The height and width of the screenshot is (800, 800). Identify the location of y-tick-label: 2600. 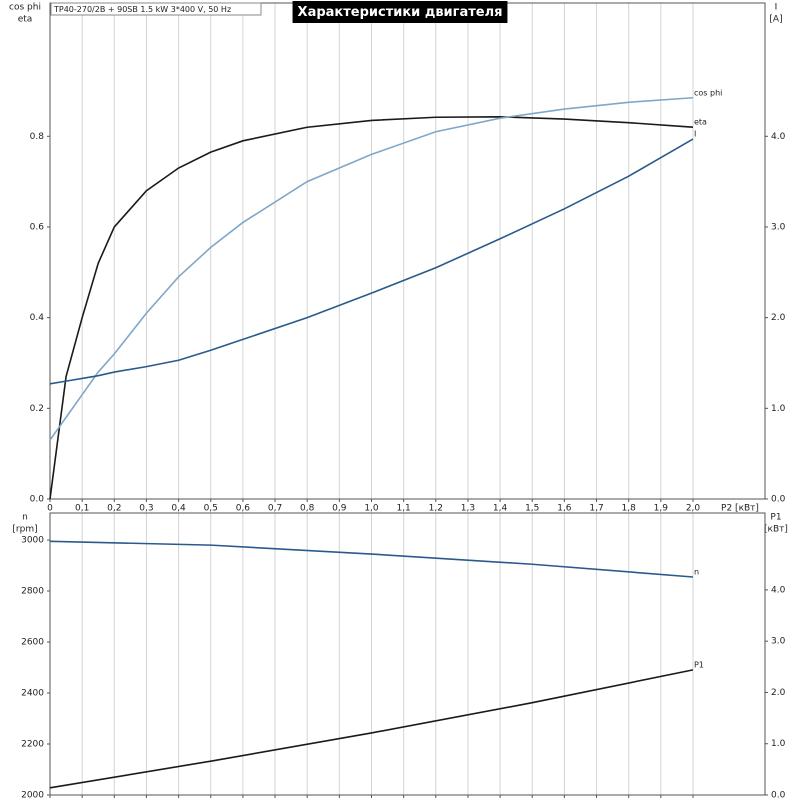
(32, 643).